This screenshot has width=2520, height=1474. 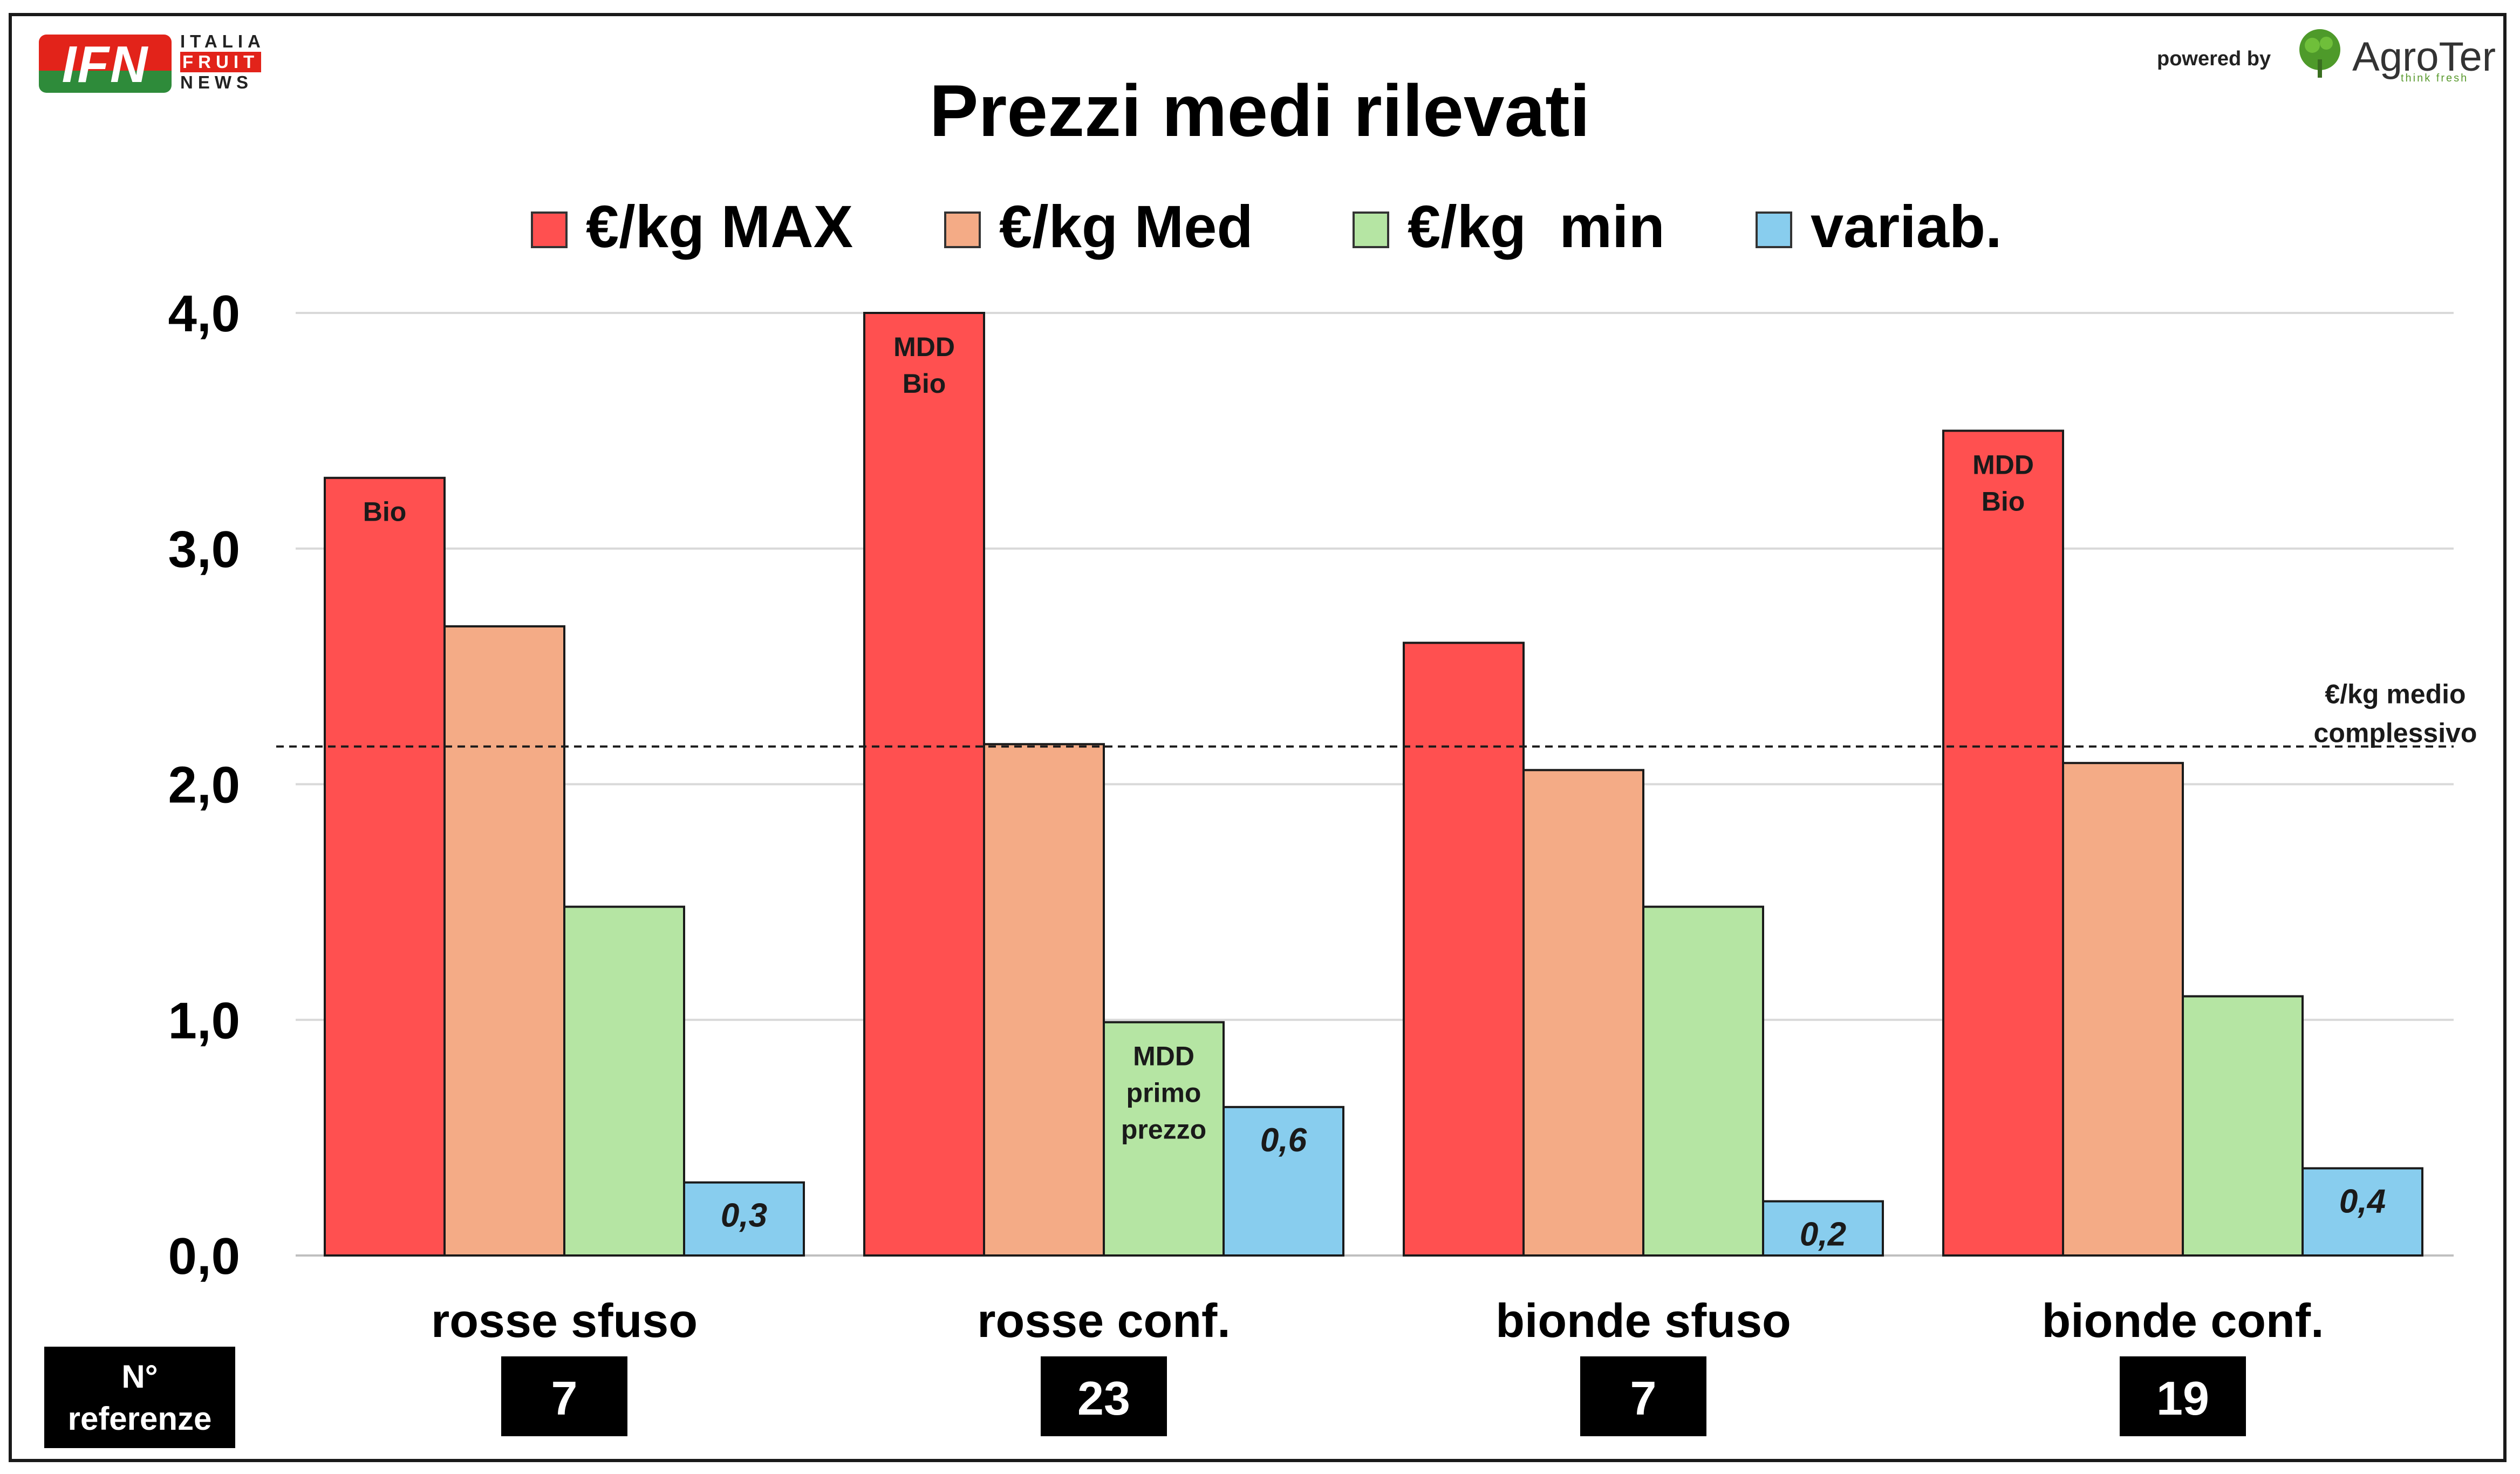 I want to click on ifn-logo-sub-3: NEWS, so click(x=217, y=82).